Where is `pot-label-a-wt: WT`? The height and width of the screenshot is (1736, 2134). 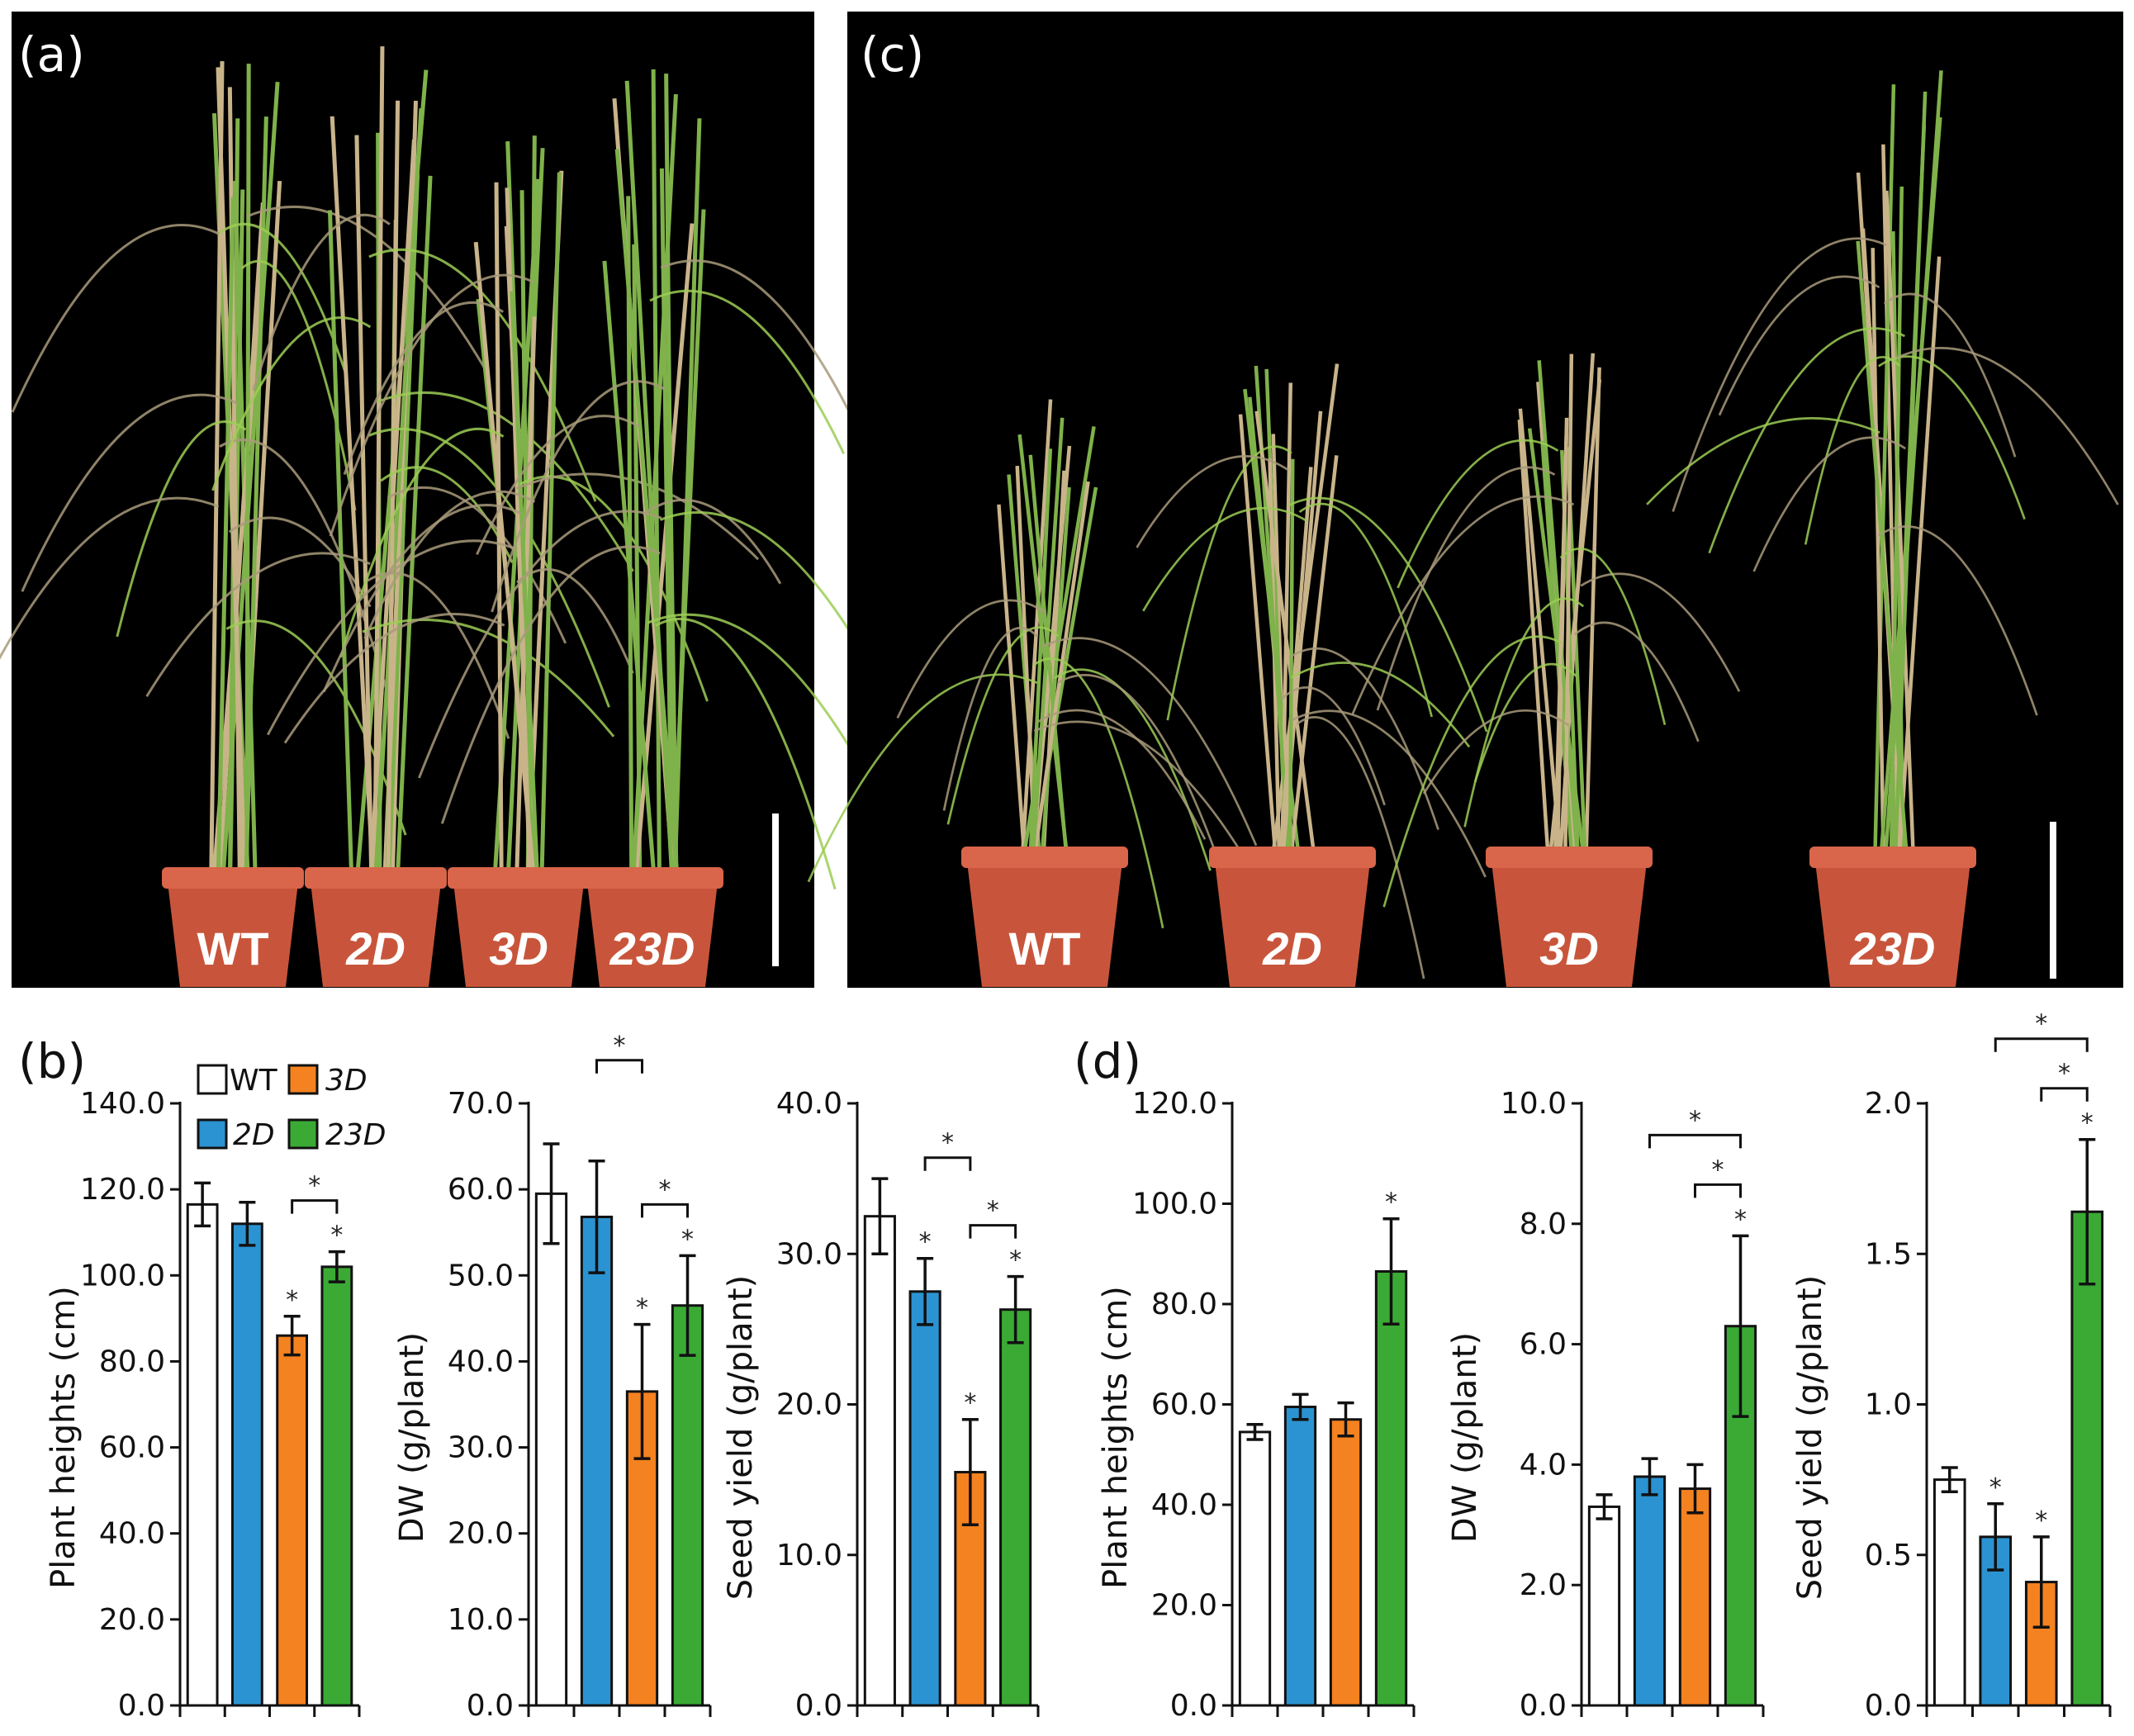 pot-label-a-wt: WT is located at coordinates (232, 949).